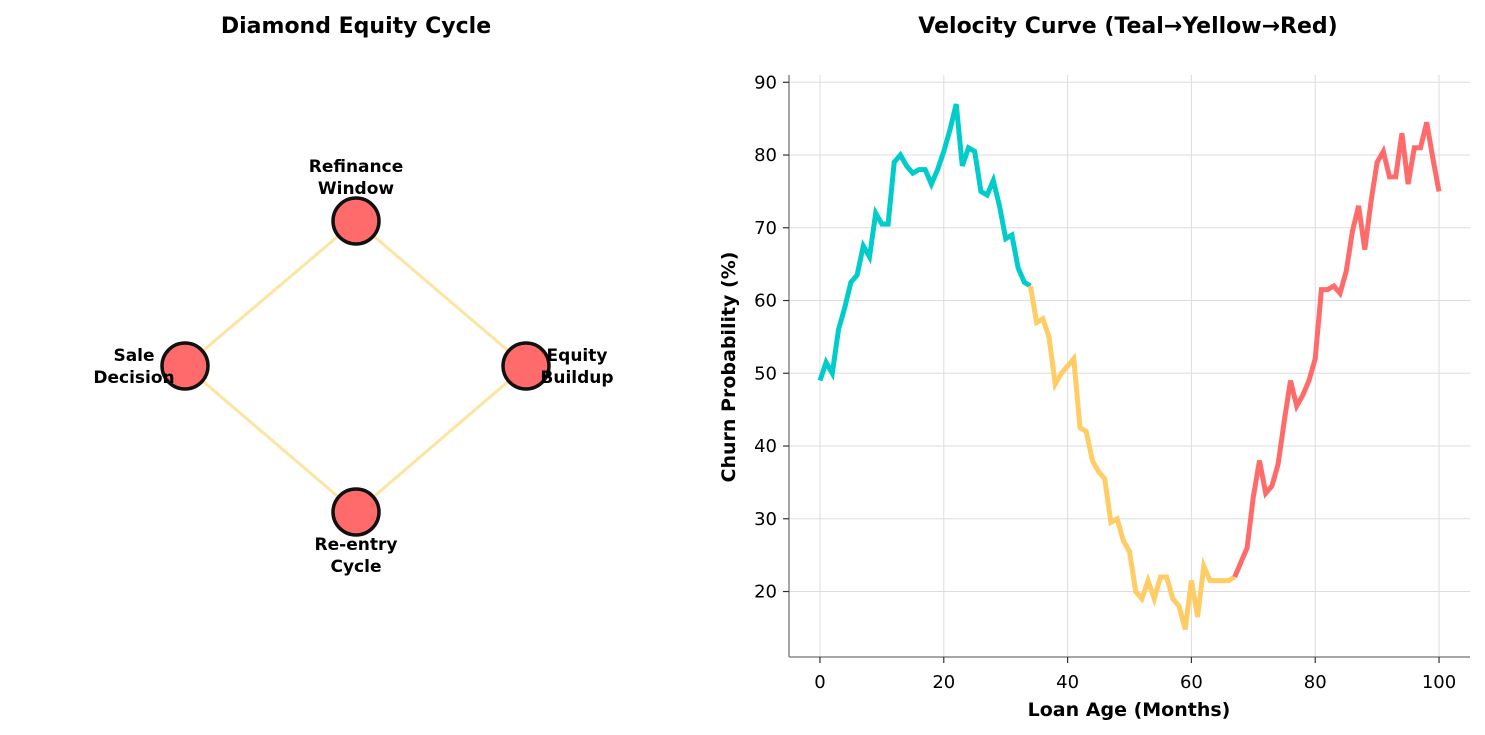  What do you see at coordinates (1337, 349) in the screenshot?
I see `series-segment-red` at bounding box center [1337, 349].